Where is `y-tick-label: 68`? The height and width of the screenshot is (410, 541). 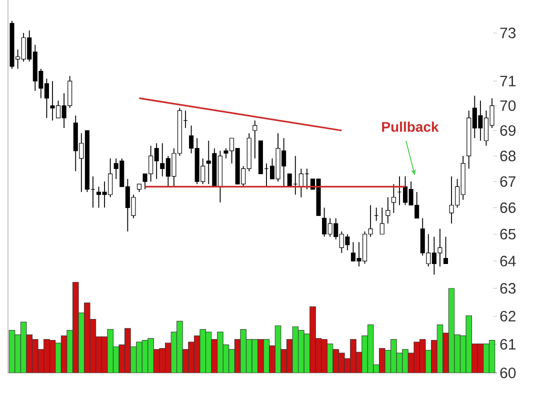
y-tick-label: 68 is located at coordinates (508, 156).